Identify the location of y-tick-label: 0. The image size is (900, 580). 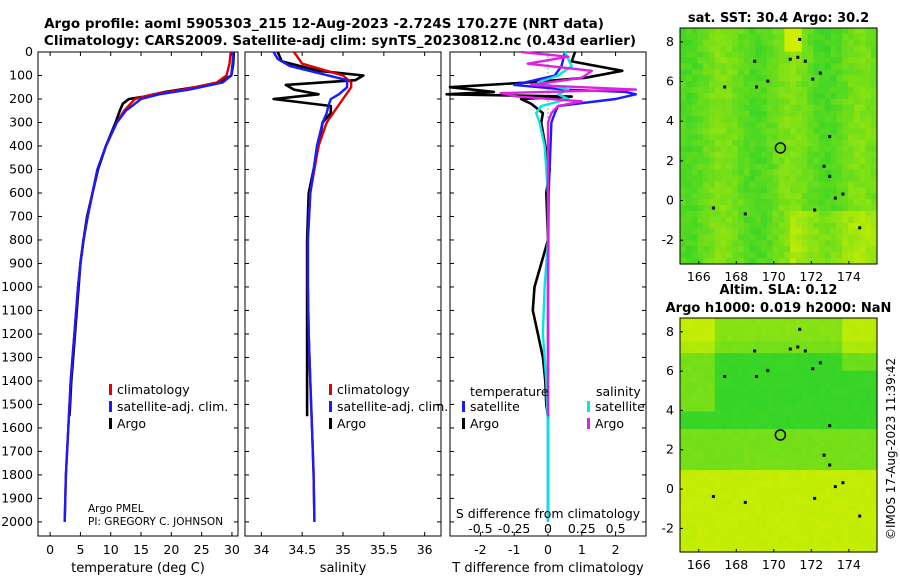
(670, 488).